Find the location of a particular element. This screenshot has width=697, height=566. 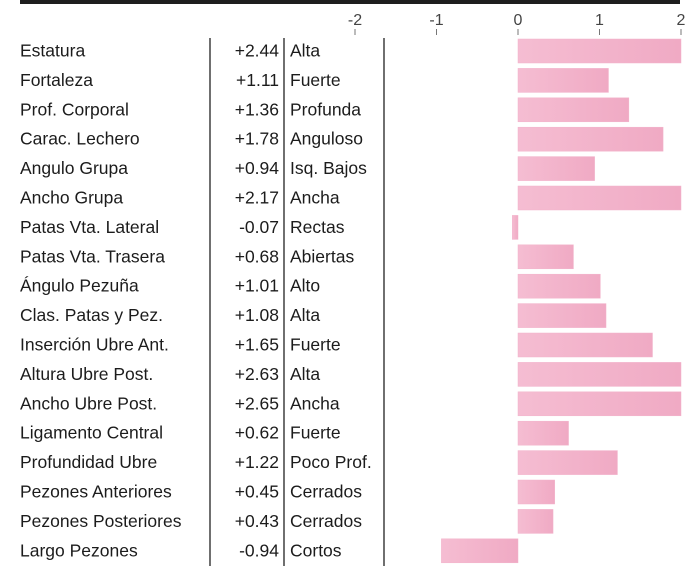

trait-name: Altura Ubre Post. is located at coordinates (86, 374).